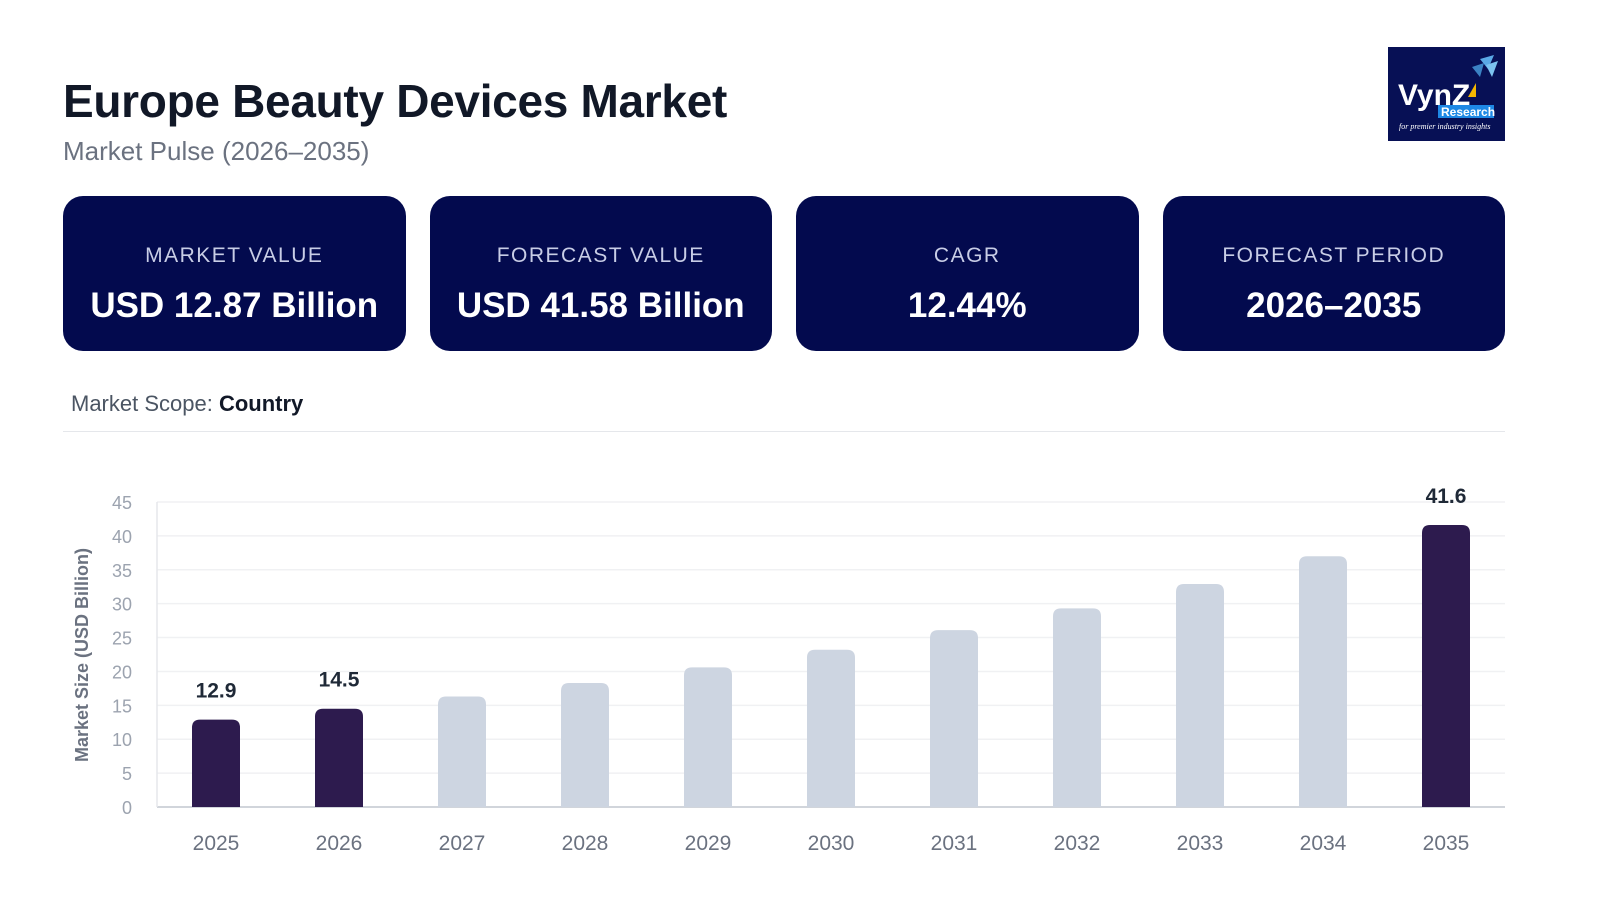  What do you see at coordinates (1446, 496) in the screenshot?
I see `data-label: 41.6` at bounding box center [1446, 496].